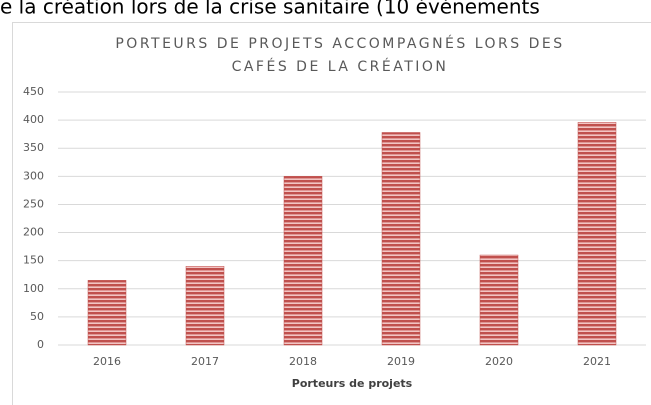 The width and height of the screenshot is (651, 405). What do you see at coordinates (499, 361) in the screenshot?
I see `x-tick-label: 2020` at bounding box center [499, 361].